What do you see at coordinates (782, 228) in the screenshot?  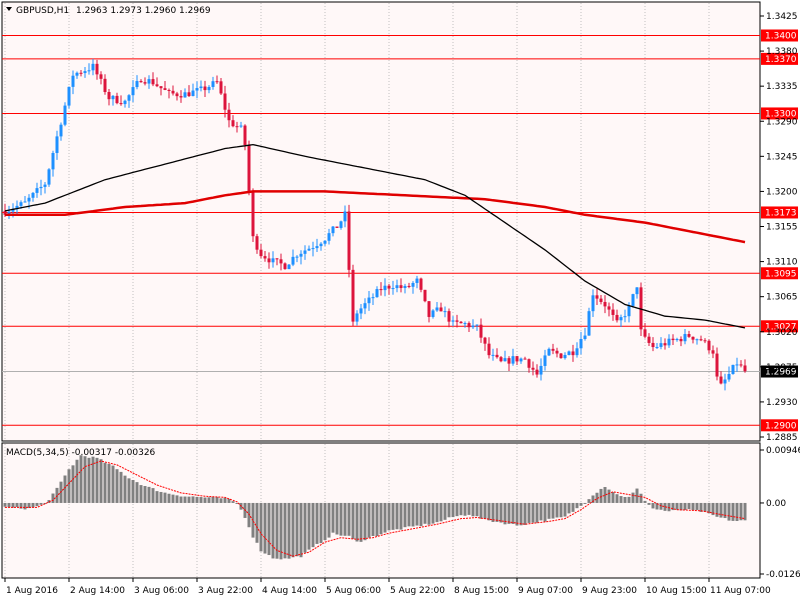 I see `price-tick-label: 1.3155` at bounding box center [782, 228].